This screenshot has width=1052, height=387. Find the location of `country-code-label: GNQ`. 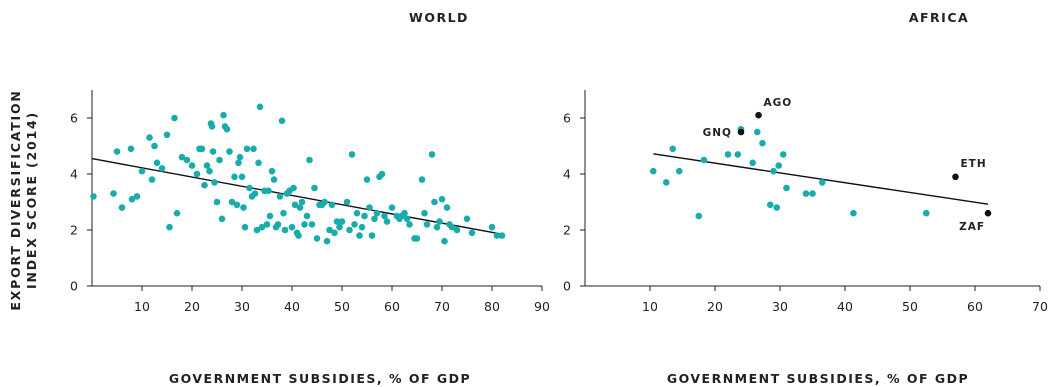

country-code-label: GNQ is located at coordinates (717, 133).